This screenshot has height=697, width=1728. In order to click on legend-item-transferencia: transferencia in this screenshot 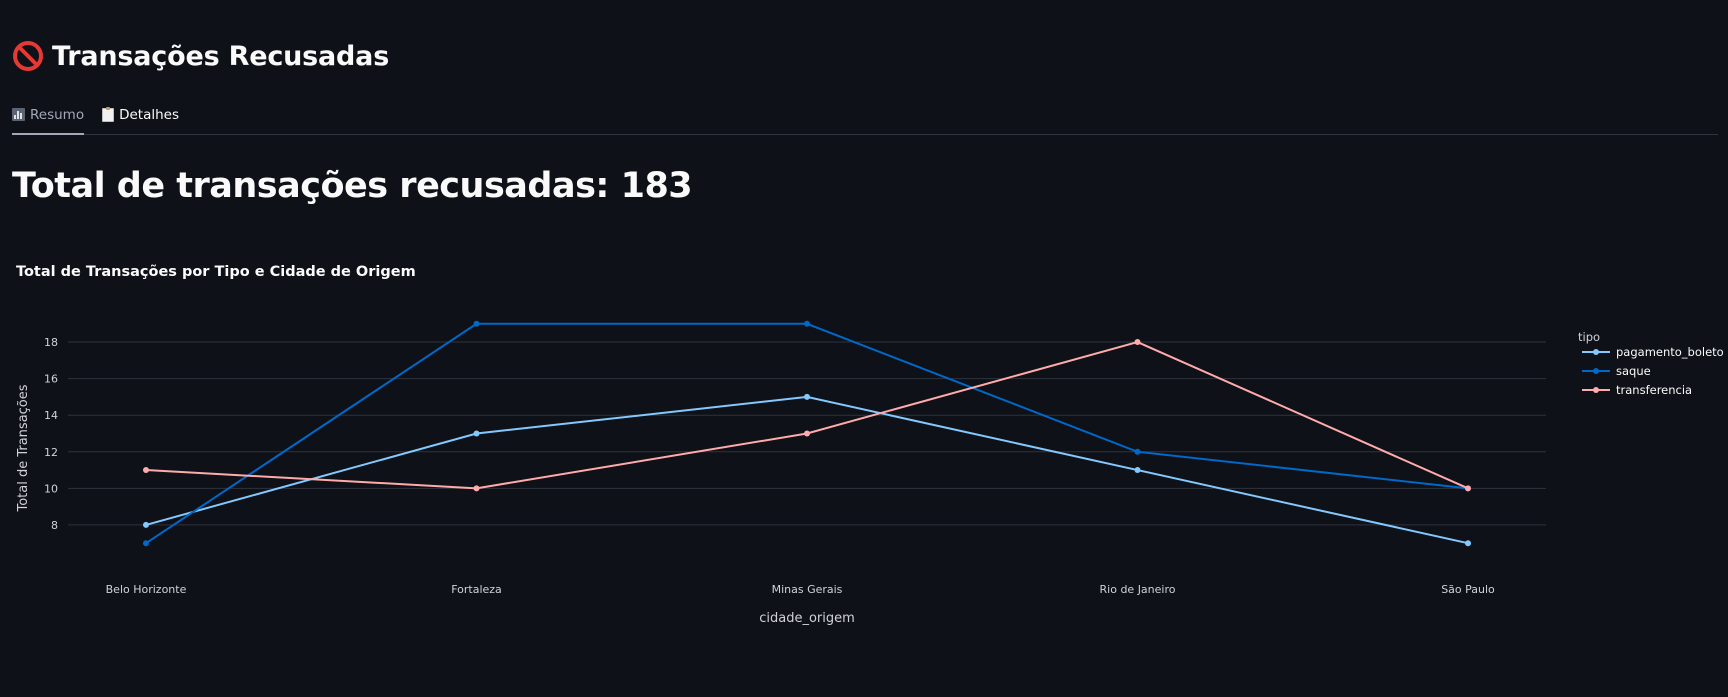, I will do `click(1637, 390)`.